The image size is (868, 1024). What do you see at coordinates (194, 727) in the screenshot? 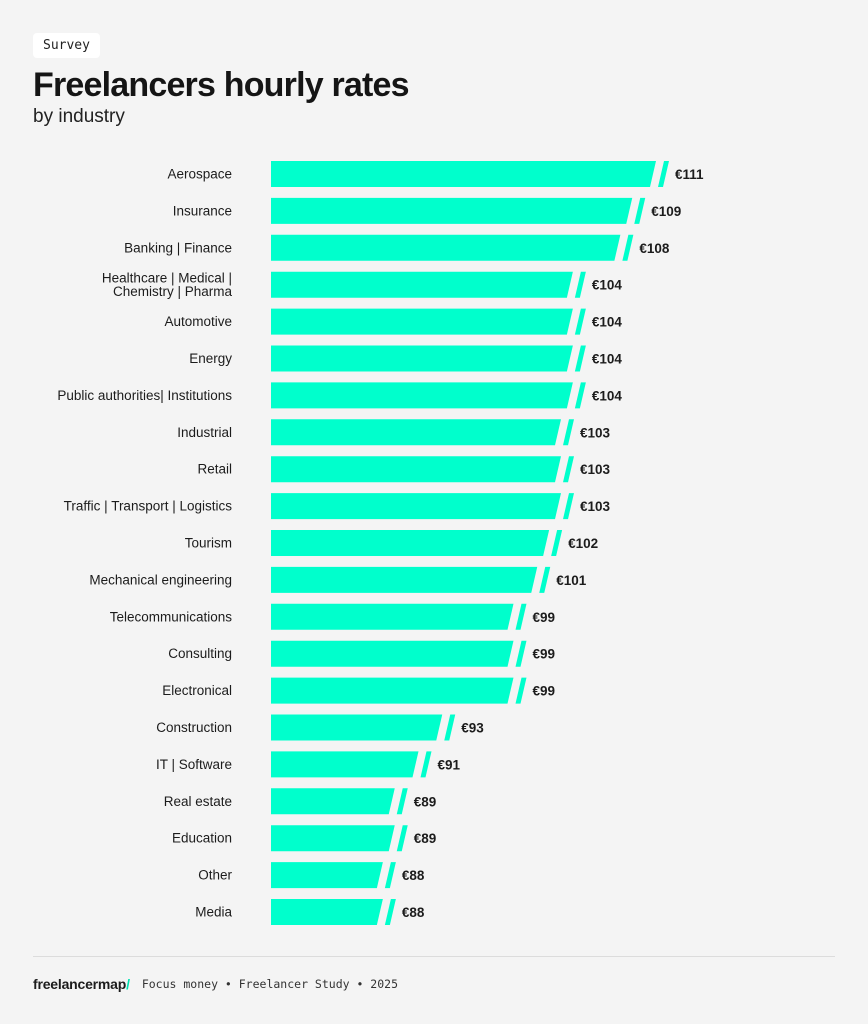
I see `category-label: Construction` at bounding box center [194, 727].